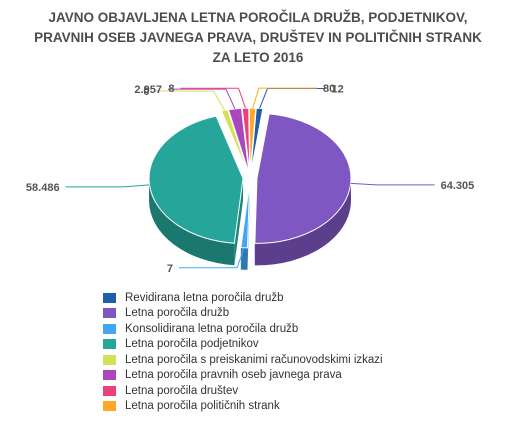  I want to click on legend-label: Konsolidirana letna poročila družb, so click(212, 328).